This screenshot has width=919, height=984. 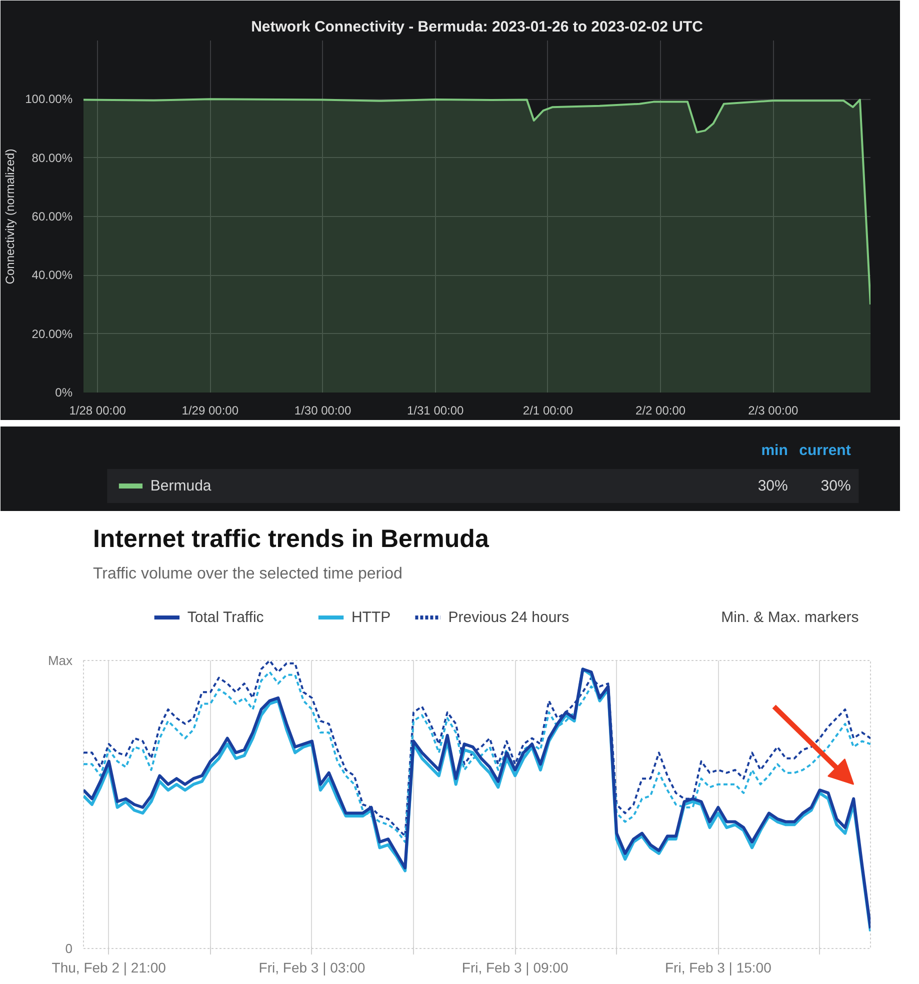 I want to click on text: current, so click(x=825, y=450).